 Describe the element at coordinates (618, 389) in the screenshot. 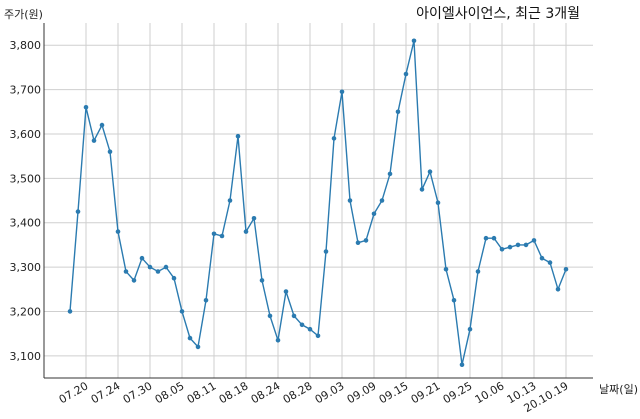

I see `x-axis-label: 날짜(일)` at that location.